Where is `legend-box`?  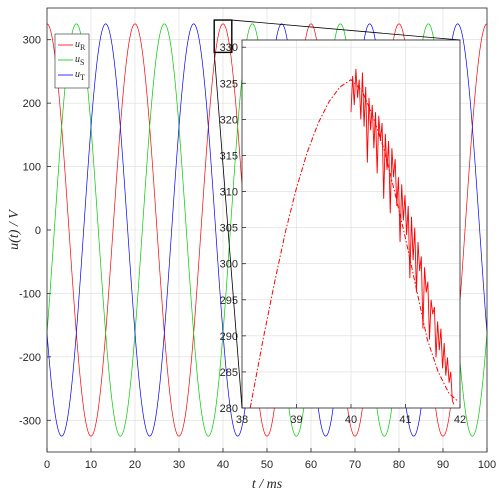
legend-box is located at coordinates (72, 61).